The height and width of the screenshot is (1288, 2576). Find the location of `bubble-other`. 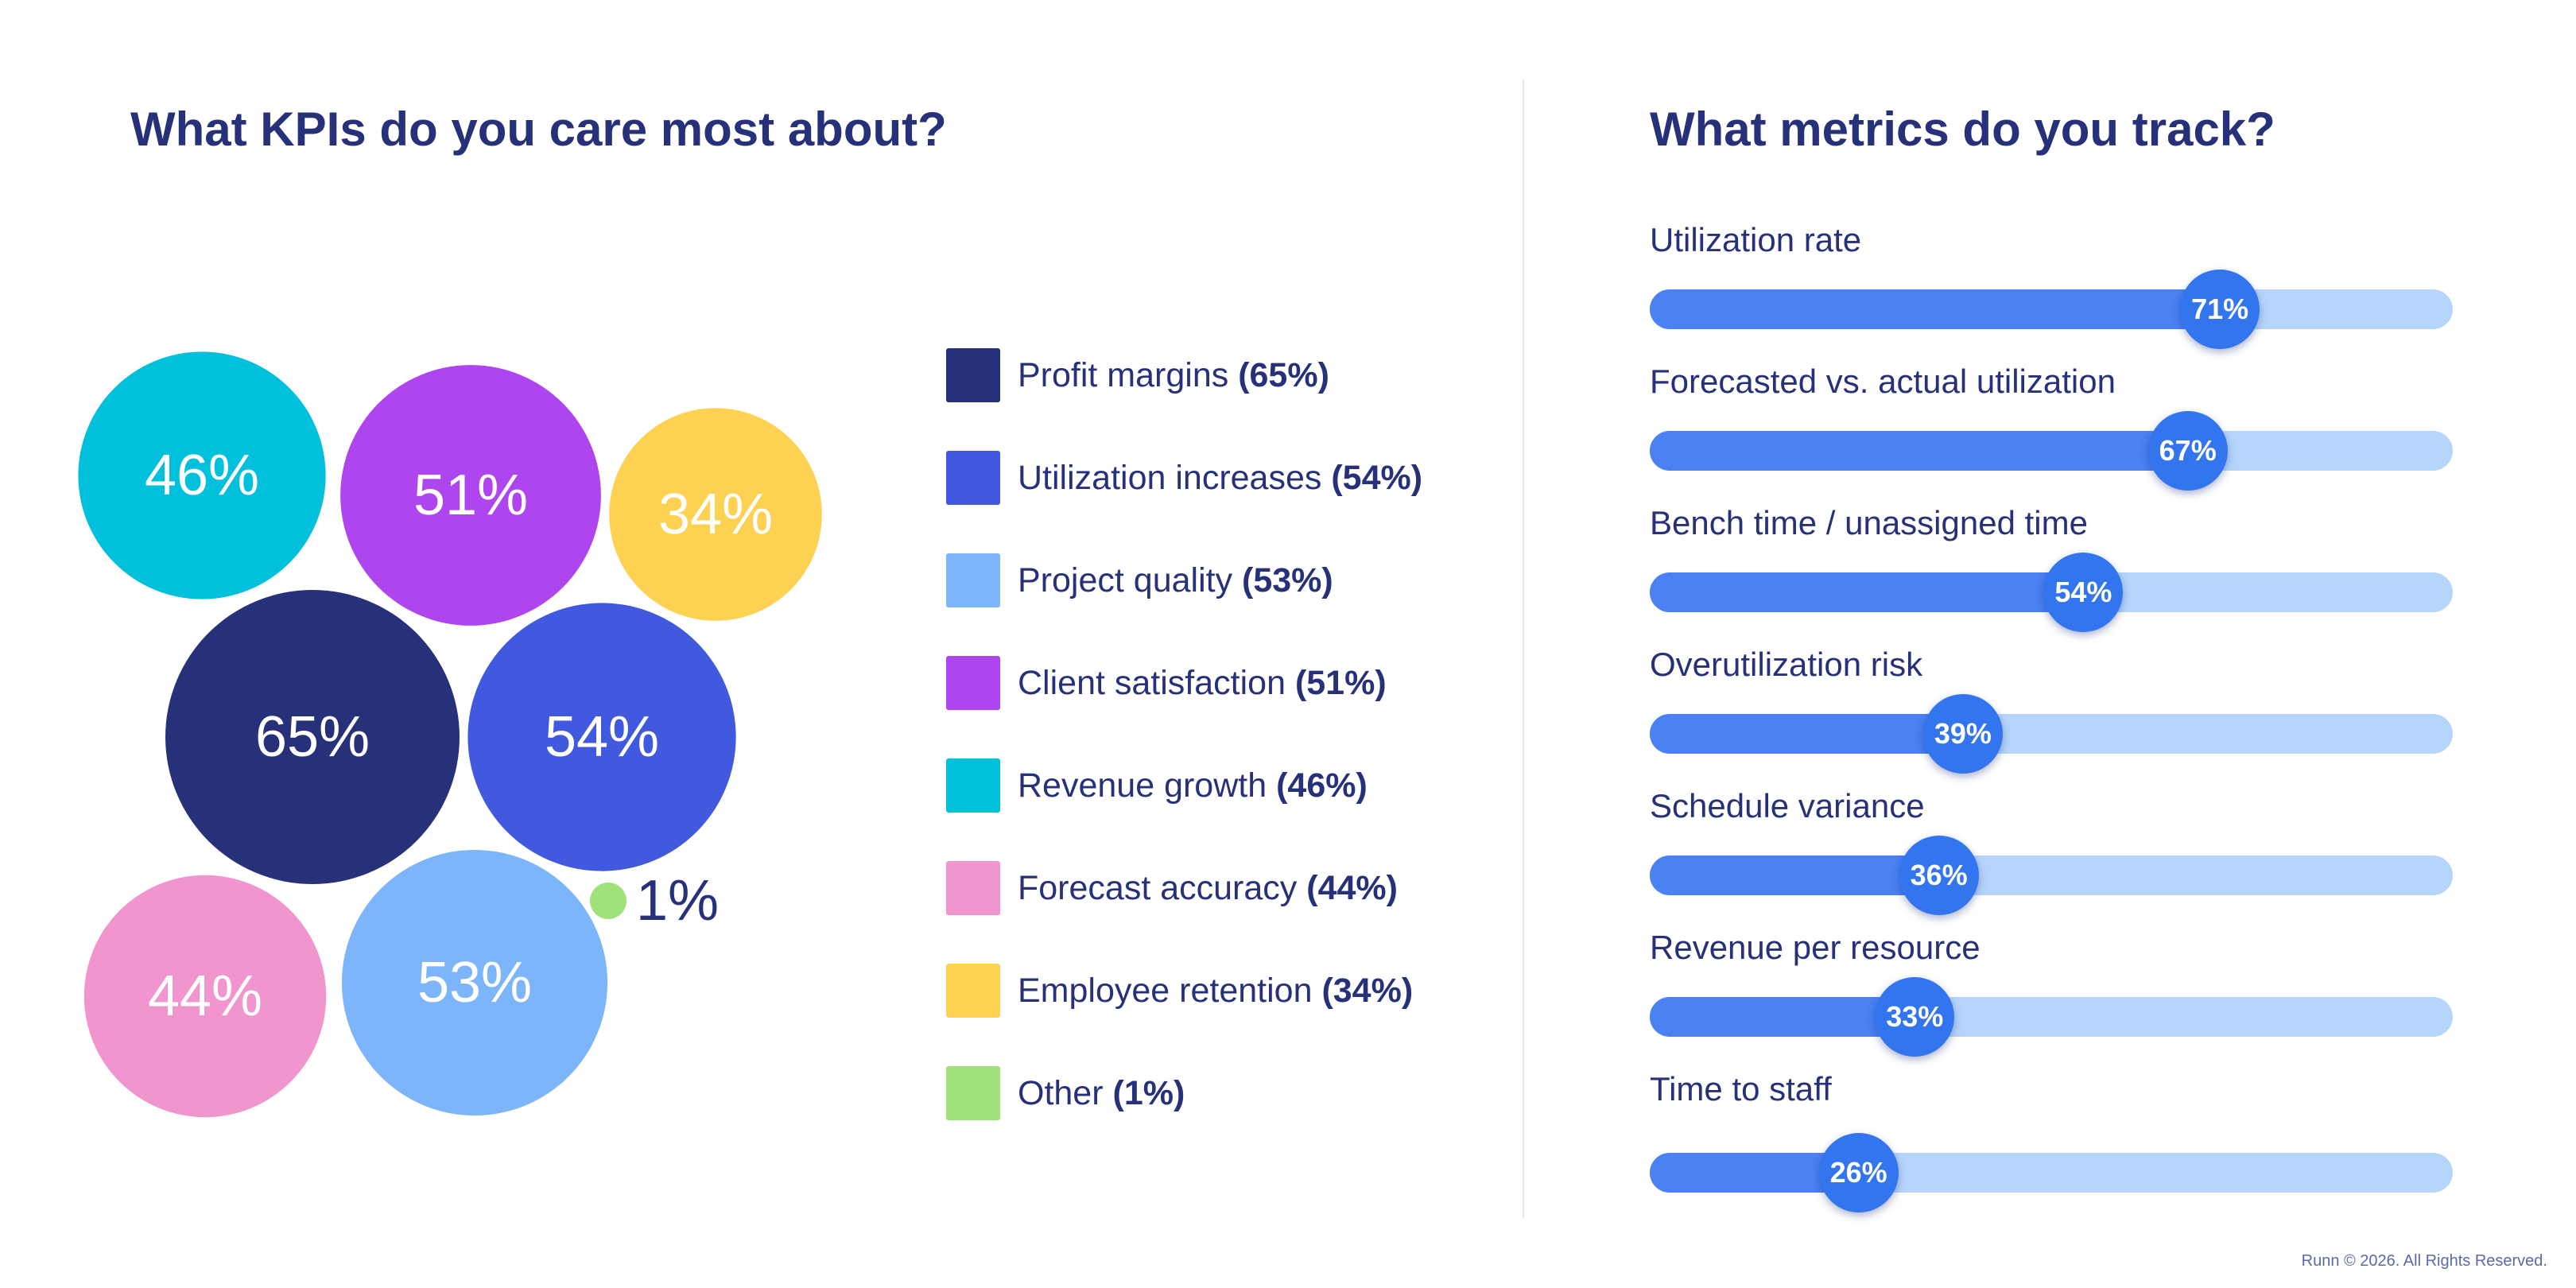

bubble-other is located at coordinates (608, 901).